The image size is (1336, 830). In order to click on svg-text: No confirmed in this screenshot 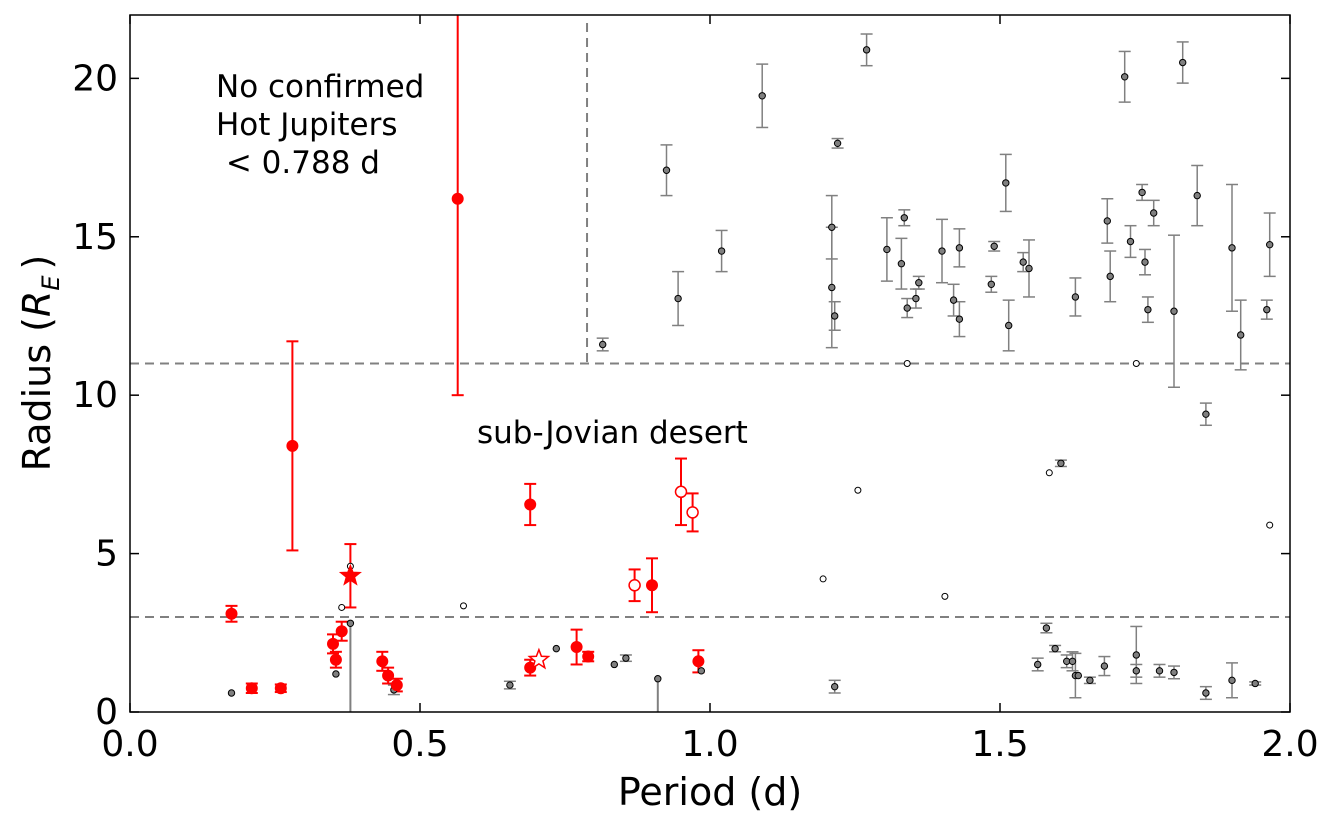, I will do `click(320, 87)`.